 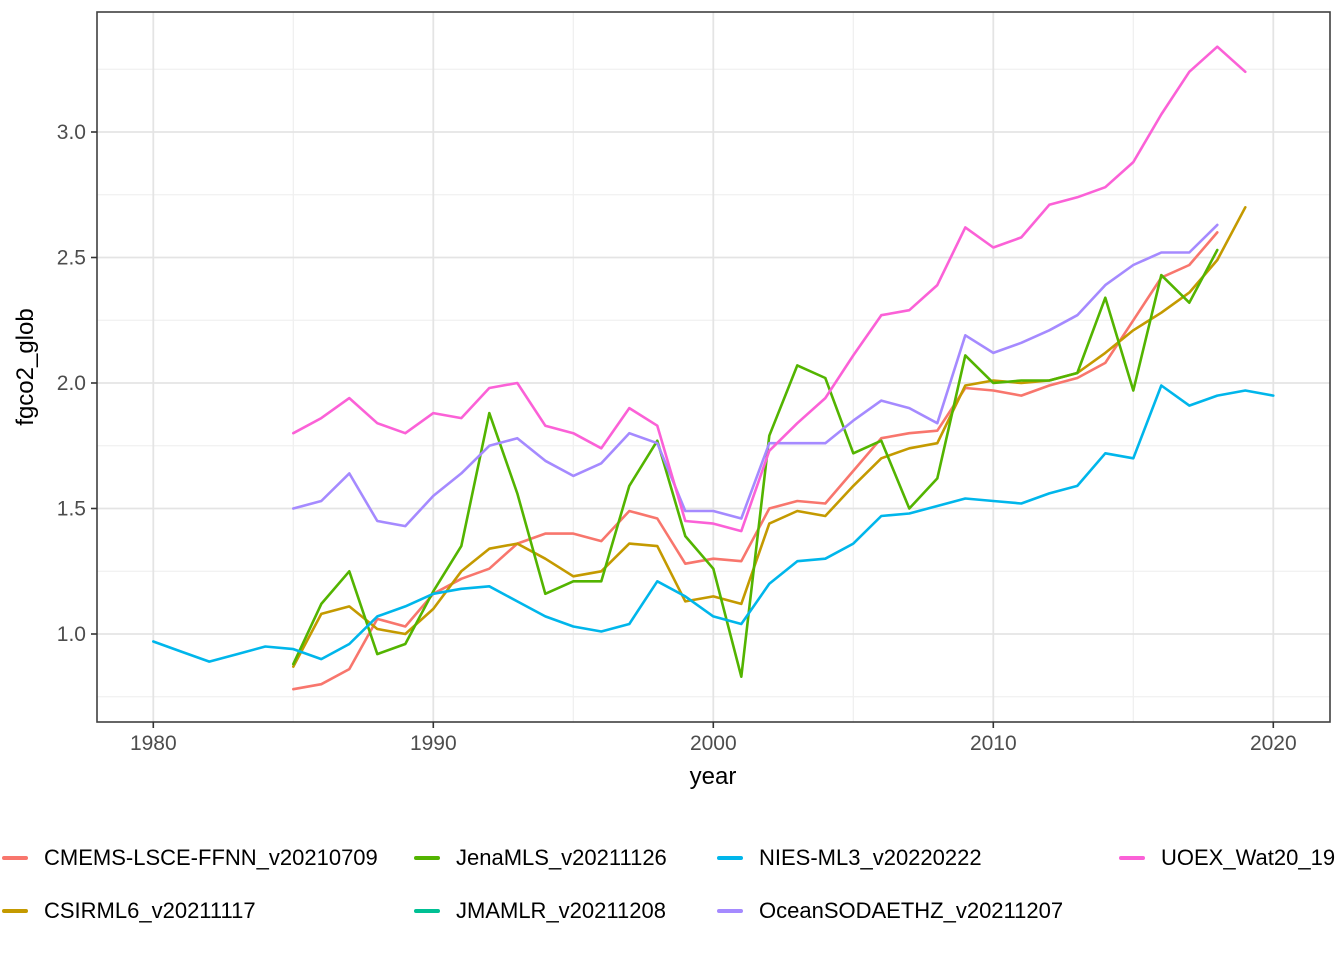 What do you see at coordinates (1248, 857) in the screenshot?
I see `legend-label: UOEX_Wat20_19` at bounding box center [1248, 857].